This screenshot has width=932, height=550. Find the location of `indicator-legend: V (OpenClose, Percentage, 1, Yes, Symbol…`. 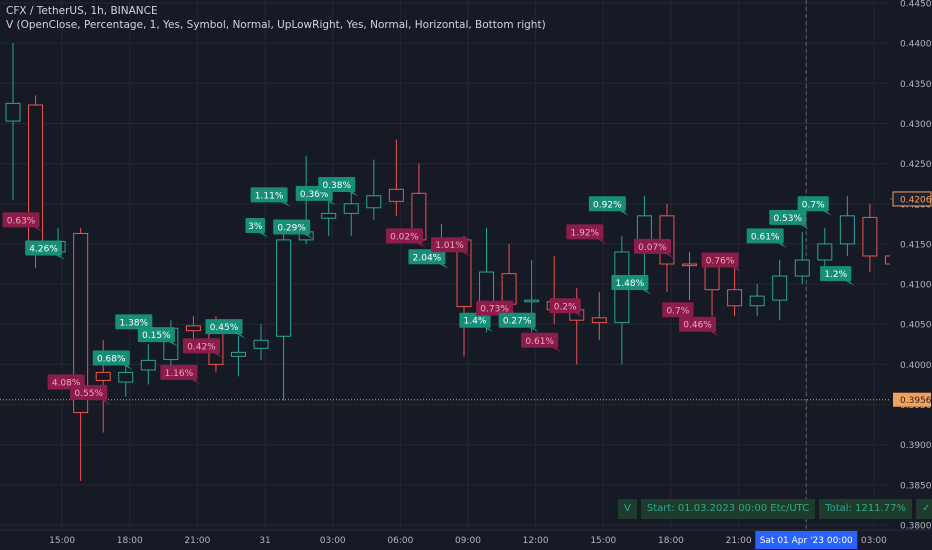

indicator-legend: V (OpenClose, Percentage, 1, Yes, Symbol… is located at coordinates (276, 25).